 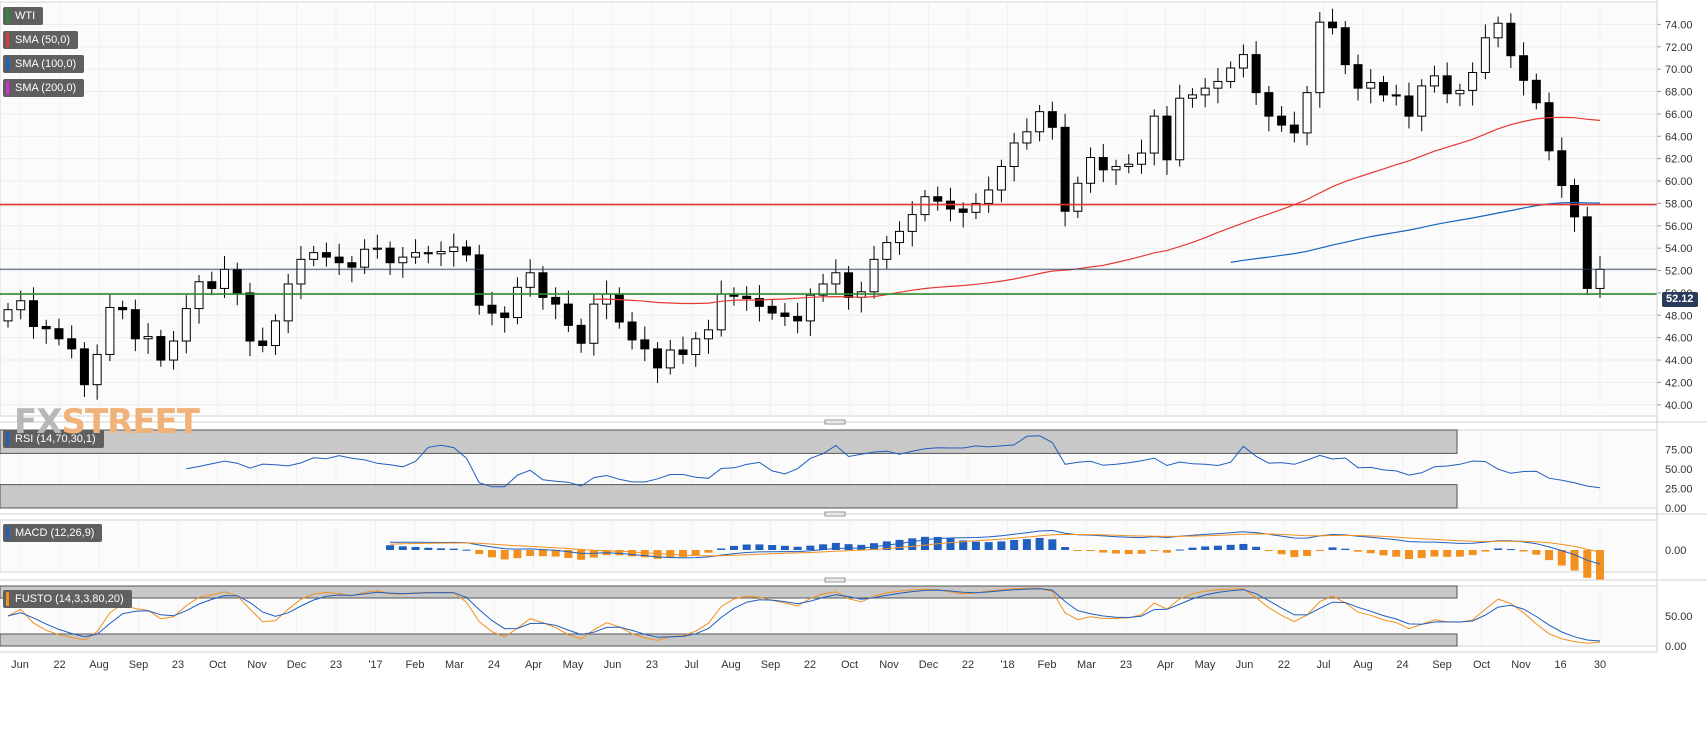 I want to click on legend-macd: MACD (12,26,9), so click(x=53, y=533).